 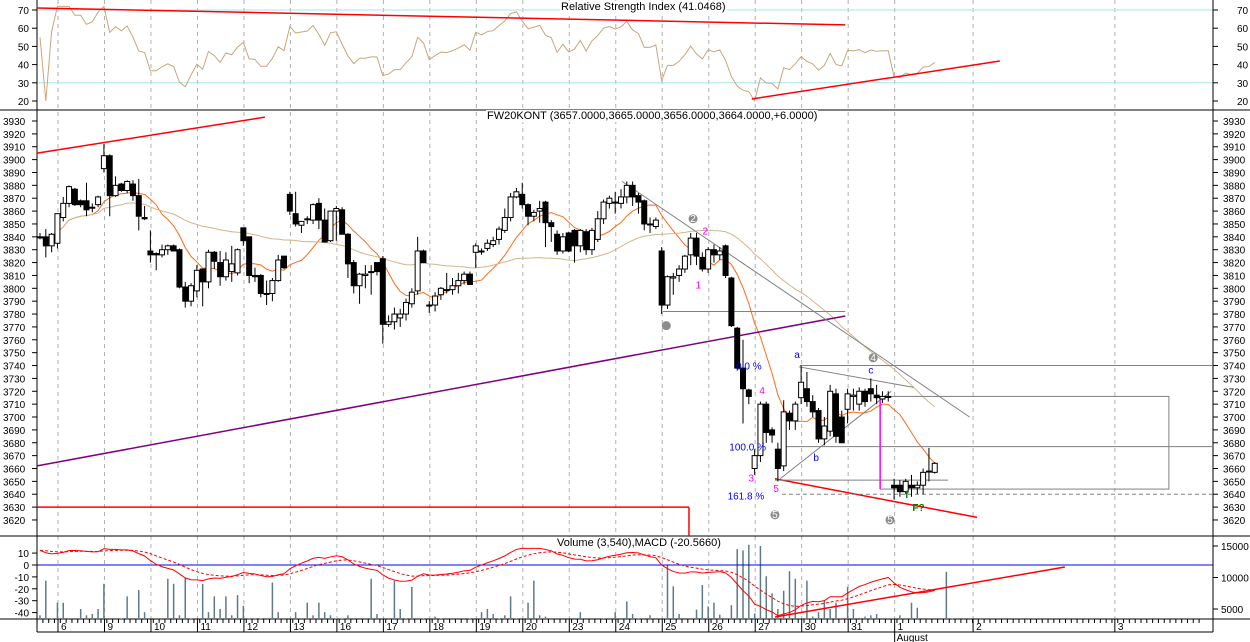 I want to click on rsi-tick-label: 20, so click(x=24, y=102).